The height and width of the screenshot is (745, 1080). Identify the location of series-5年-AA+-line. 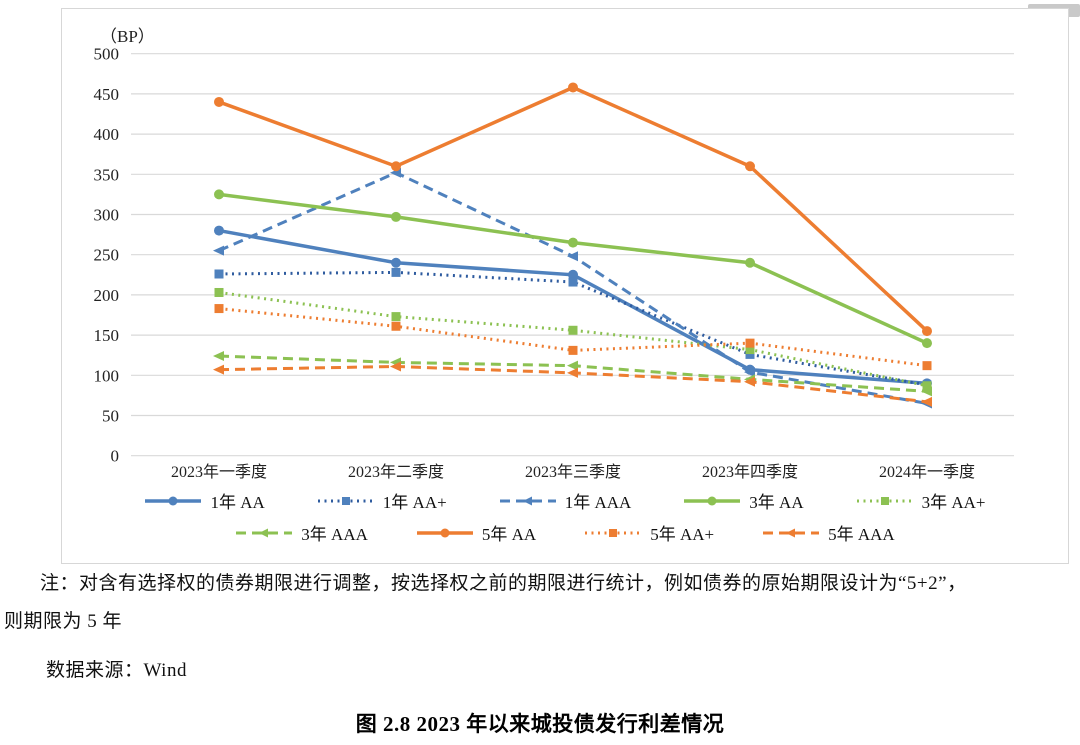
(573, 337).